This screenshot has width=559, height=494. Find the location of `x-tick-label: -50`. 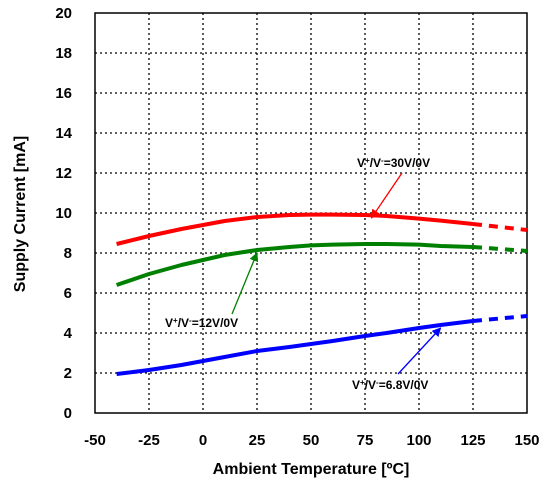

x-tick-label: -50 is located at coordinates (95, 440).